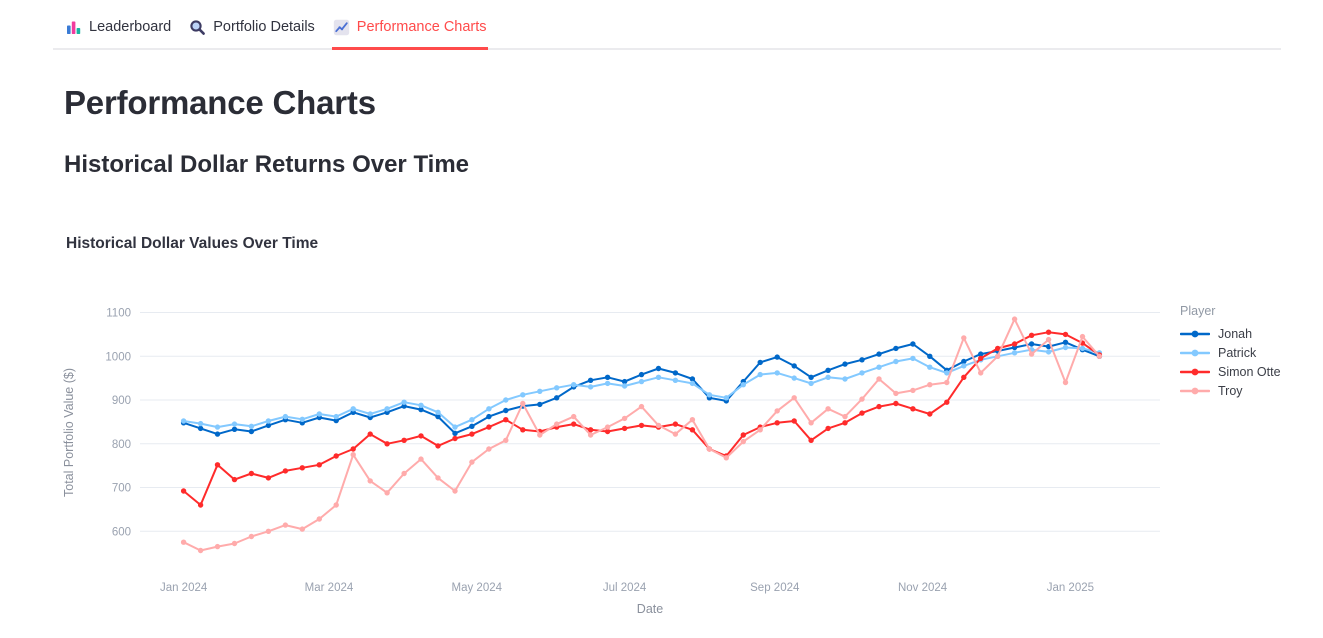 The width and height of the screenshot is (1323, 638). What do you see at coordinates (409, 32) in the screenshot?
I see `tab-performance-charts: Performance Charts` at bounding box center [409, 32].